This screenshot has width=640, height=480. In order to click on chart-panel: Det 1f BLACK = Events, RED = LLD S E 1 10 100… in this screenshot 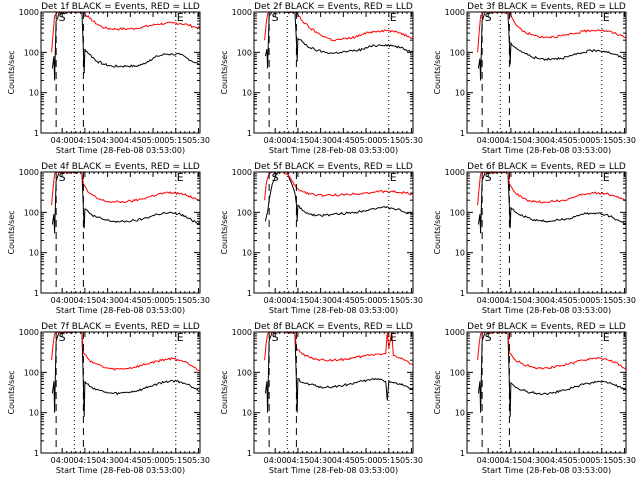, I will do `click(106, 80)`.